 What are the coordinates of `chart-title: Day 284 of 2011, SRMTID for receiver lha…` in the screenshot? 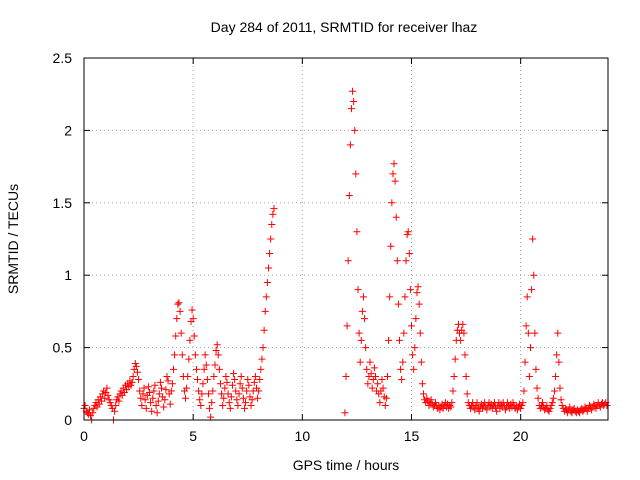 It's located at (344, 27).